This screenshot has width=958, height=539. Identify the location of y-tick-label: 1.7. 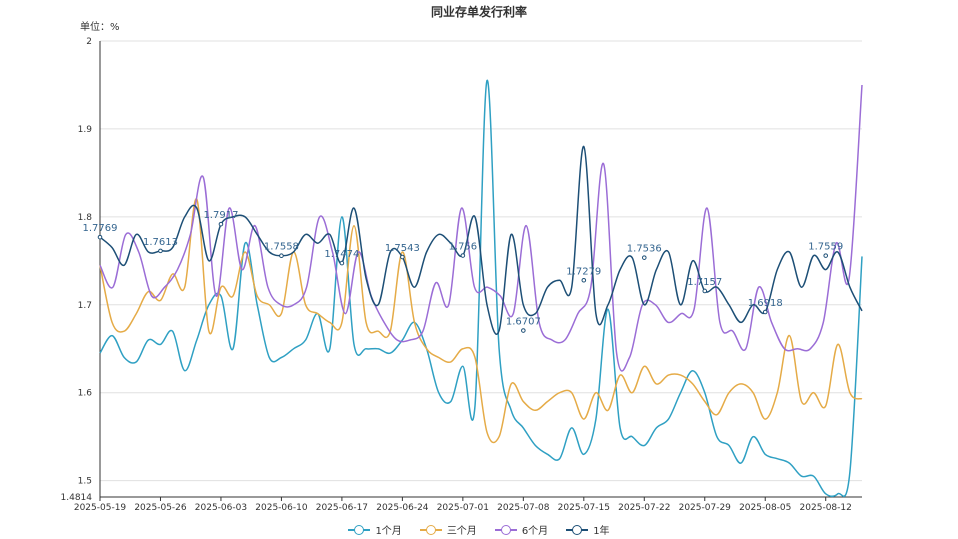
(85, 306).